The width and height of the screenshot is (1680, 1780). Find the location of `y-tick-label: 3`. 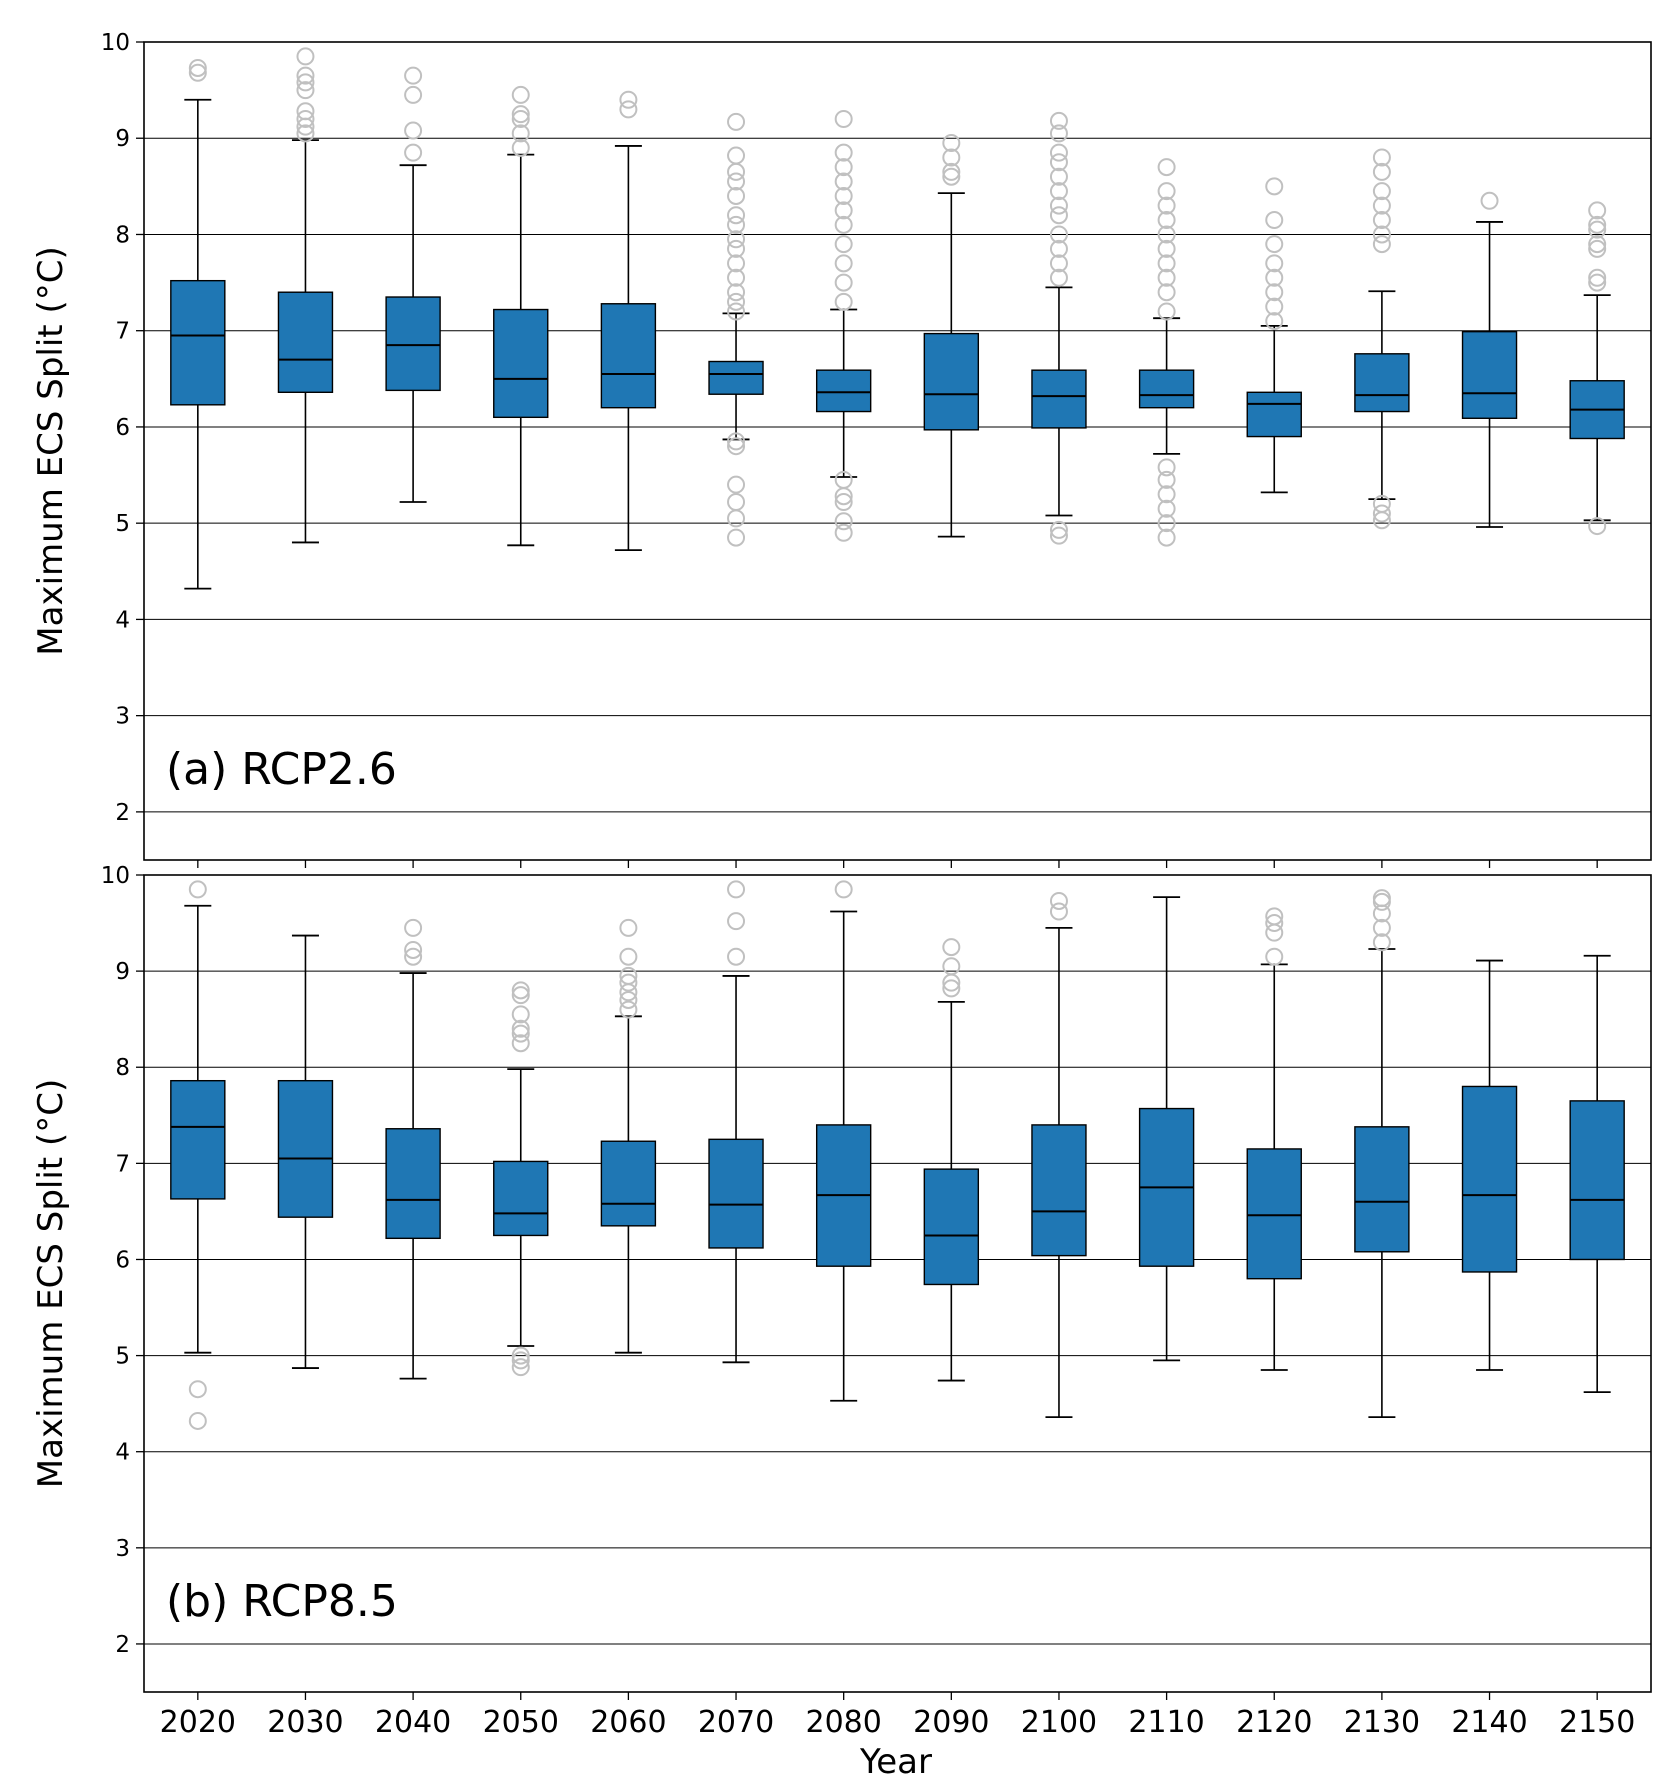

y-tick-label: 3 is located at coordinates (122, 717).